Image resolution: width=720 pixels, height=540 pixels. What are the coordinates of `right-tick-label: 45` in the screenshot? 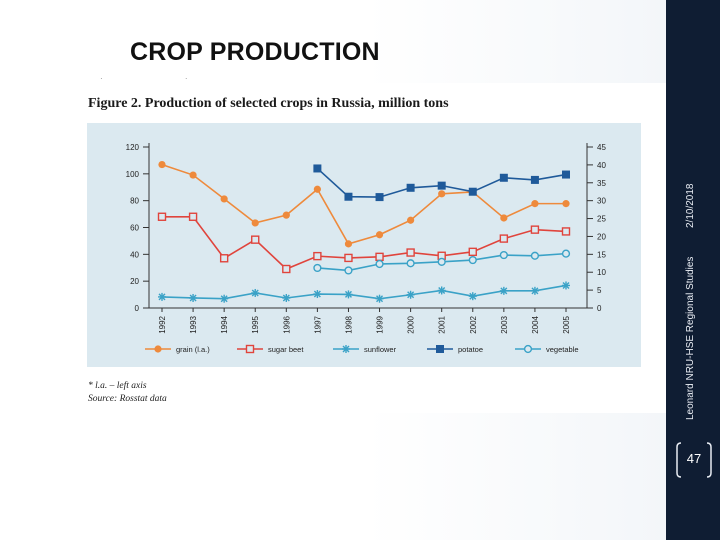 It's located at (601, 147).